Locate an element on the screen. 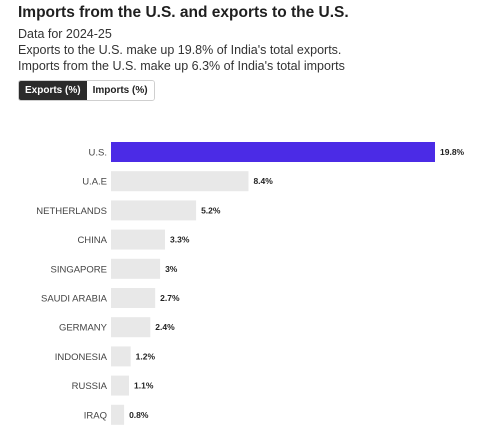 This screenshot has height=433, width=484. category-label-russia: RUSSIA is located at coordinates (90, 386).